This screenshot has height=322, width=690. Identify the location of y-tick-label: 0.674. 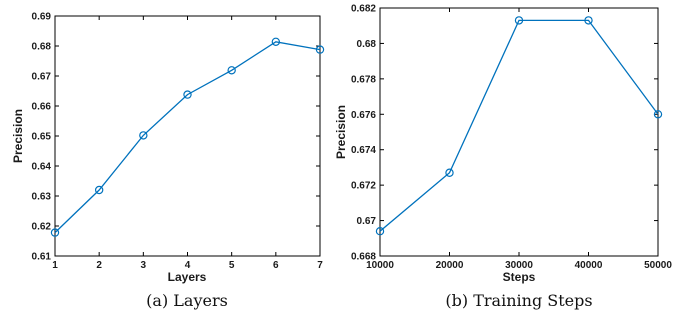
(363, 150).